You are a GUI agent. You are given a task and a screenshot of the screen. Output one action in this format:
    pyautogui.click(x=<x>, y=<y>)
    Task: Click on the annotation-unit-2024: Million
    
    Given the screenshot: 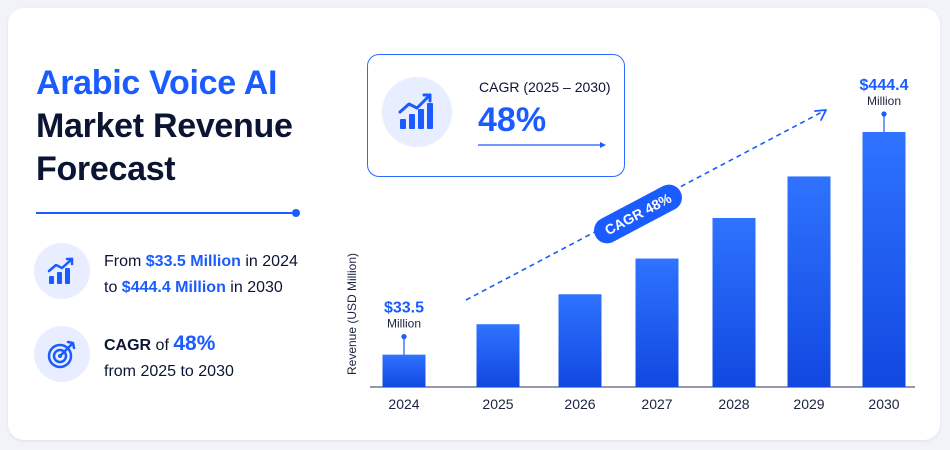 What is the action you would take?
    pyautogui.click(x=404, y=324)
    